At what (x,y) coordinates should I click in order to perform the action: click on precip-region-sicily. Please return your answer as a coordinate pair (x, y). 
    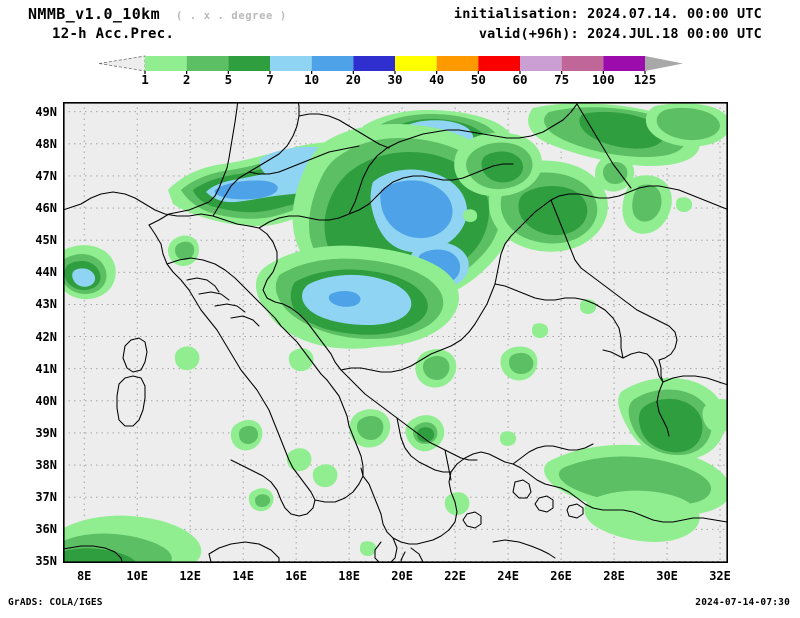
    Looking at the image, I should click on (132, 539).